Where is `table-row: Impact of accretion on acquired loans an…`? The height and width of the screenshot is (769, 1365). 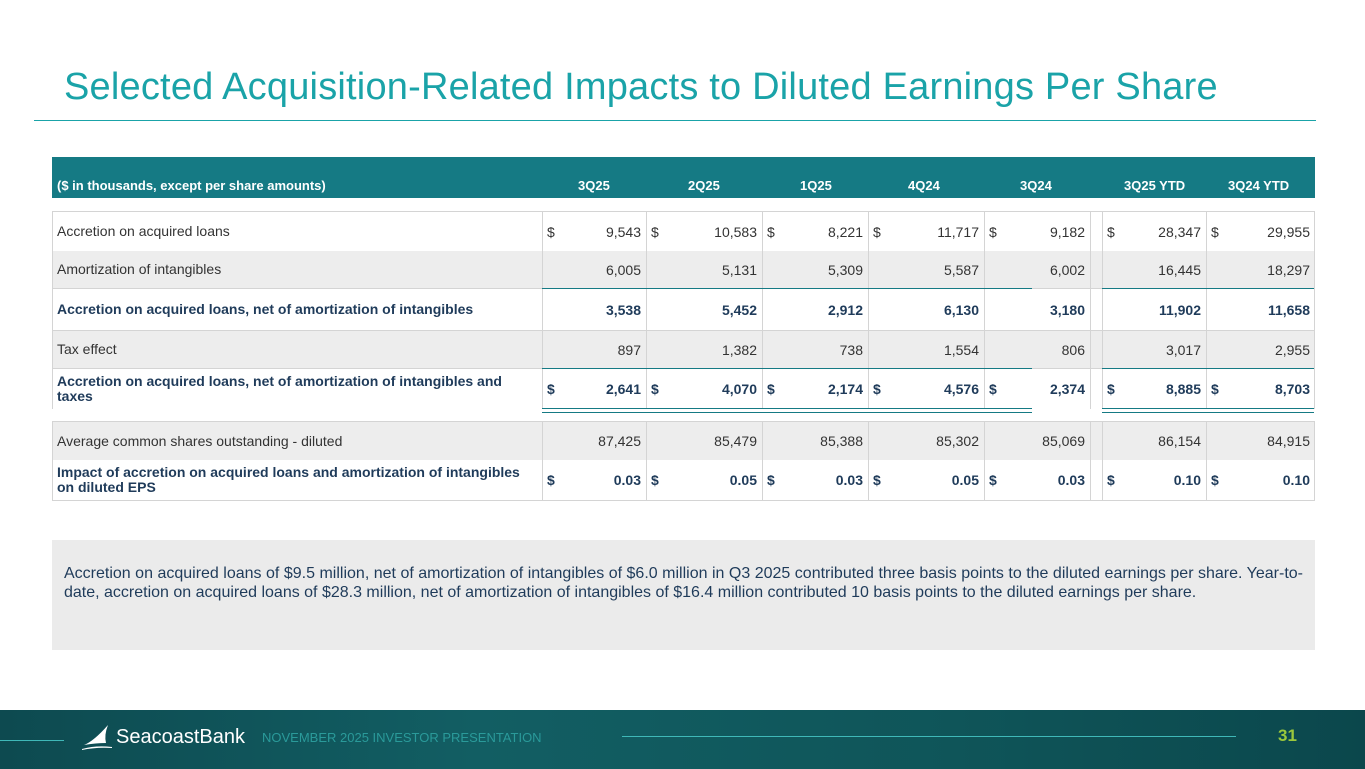 table-row: Impact of accretion on acquired loans an… is located at coordinates (683, 480).